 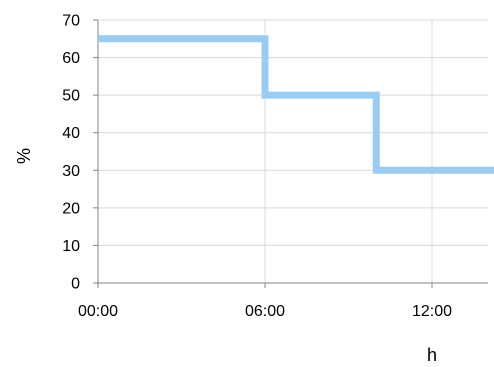 I want to click on x-tick-label: 06:00, so click(x=265, y=311).